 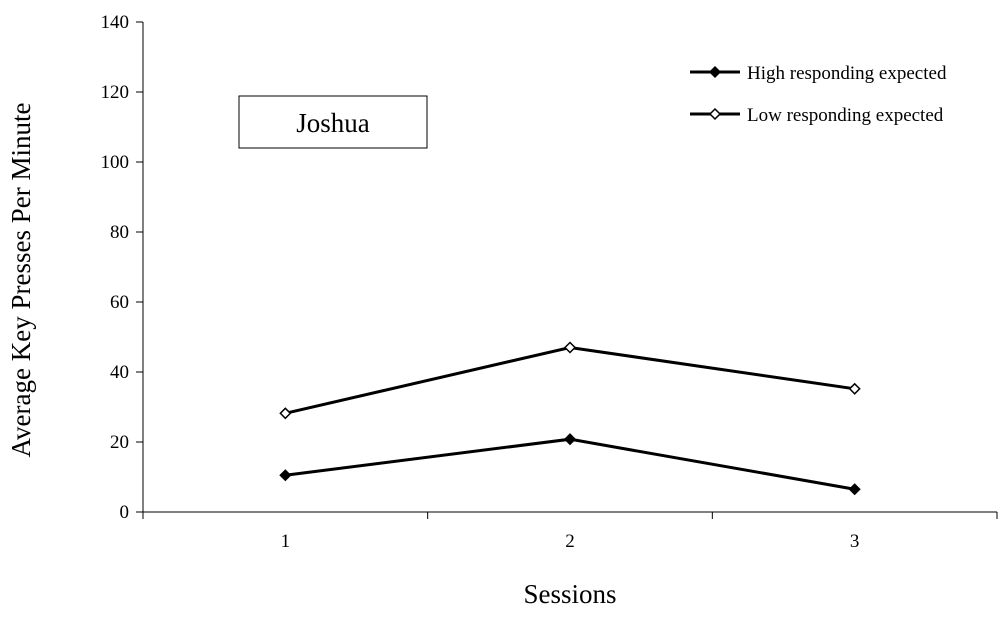 I want to click on annotation-label: Joshua, so click(x=333, y=123).